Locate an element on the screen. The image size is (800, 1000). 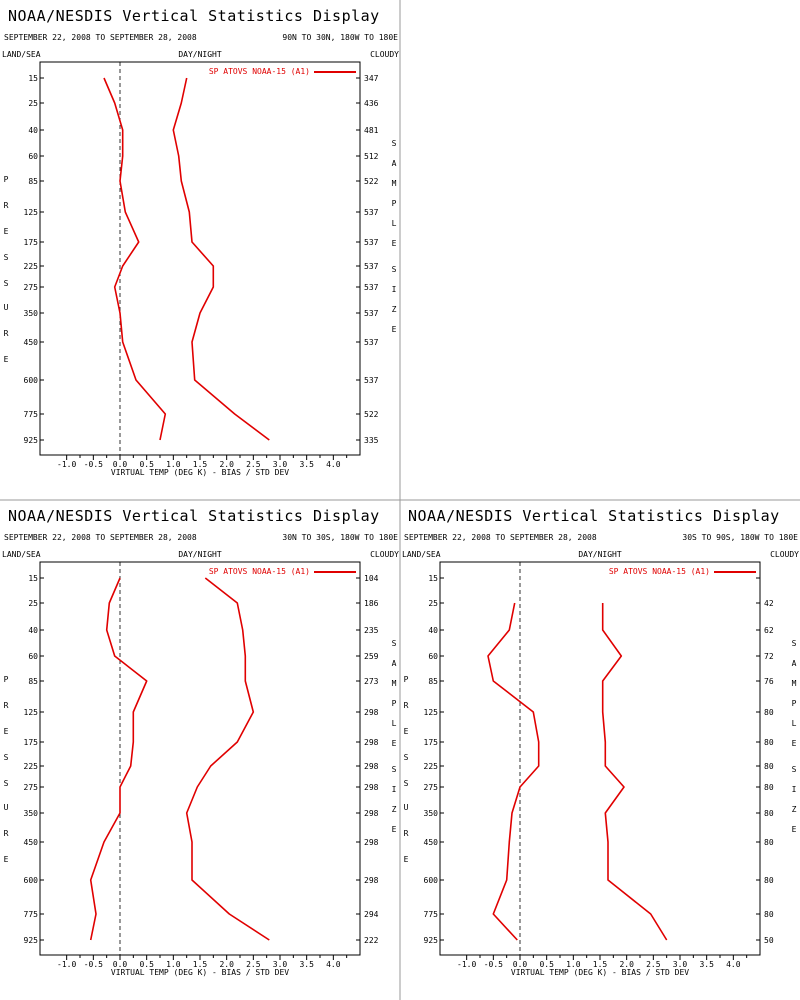
sample-size-label: 481 is located at coordinates (371, 130).